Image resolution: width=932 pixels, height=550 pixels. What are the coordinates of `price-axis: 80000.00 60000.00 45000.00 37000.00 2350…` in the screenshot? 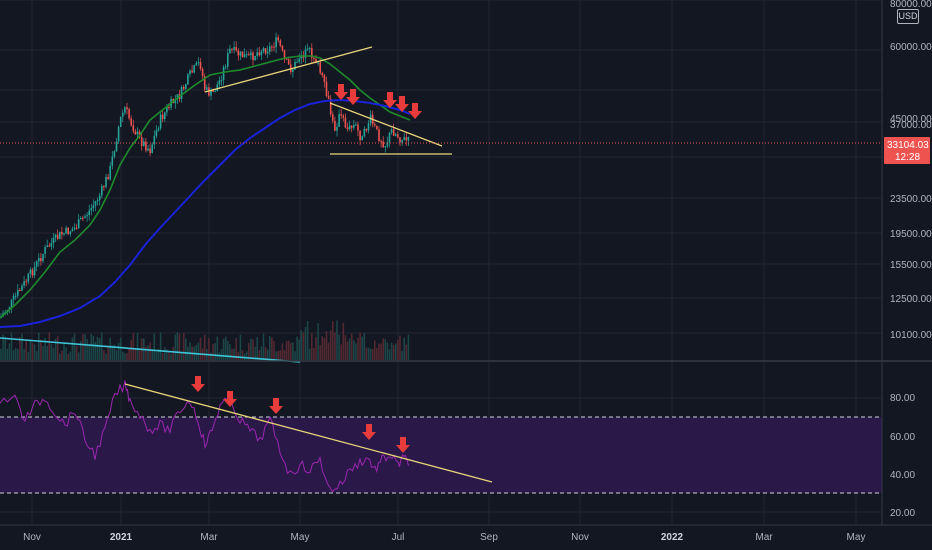 It's located at (911, 170).